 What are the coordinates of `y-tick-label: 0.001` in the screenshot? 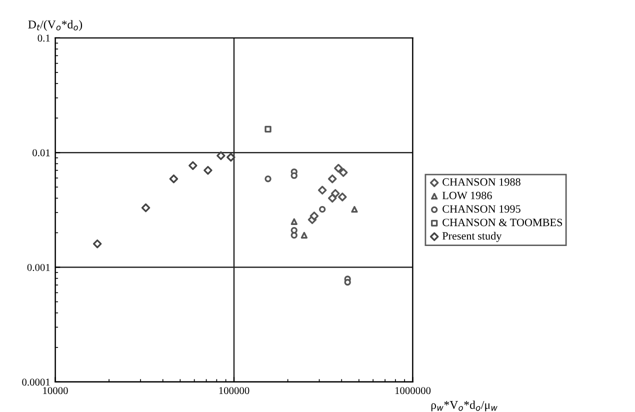 It's located at (38, 268).